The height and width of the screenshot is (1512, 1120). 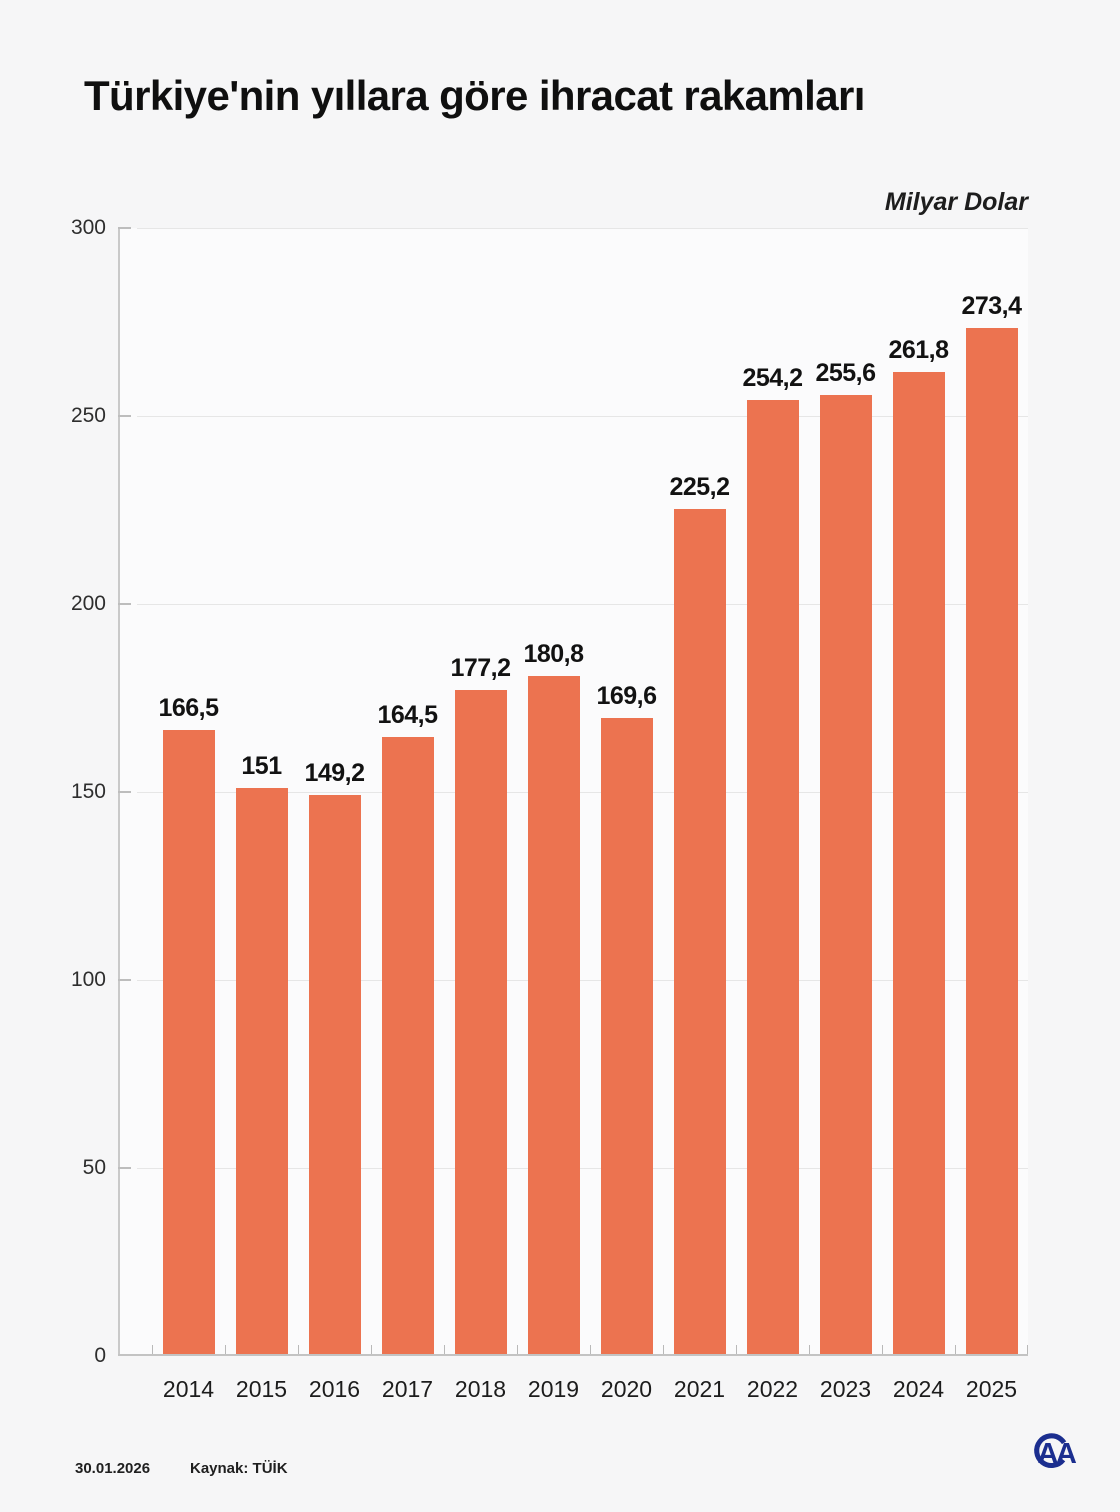 What do you see at coordinates (261, 1389) in the screenshot?
I see `x-axis-label-2015: 2015` at bounding box center [261, 1389].